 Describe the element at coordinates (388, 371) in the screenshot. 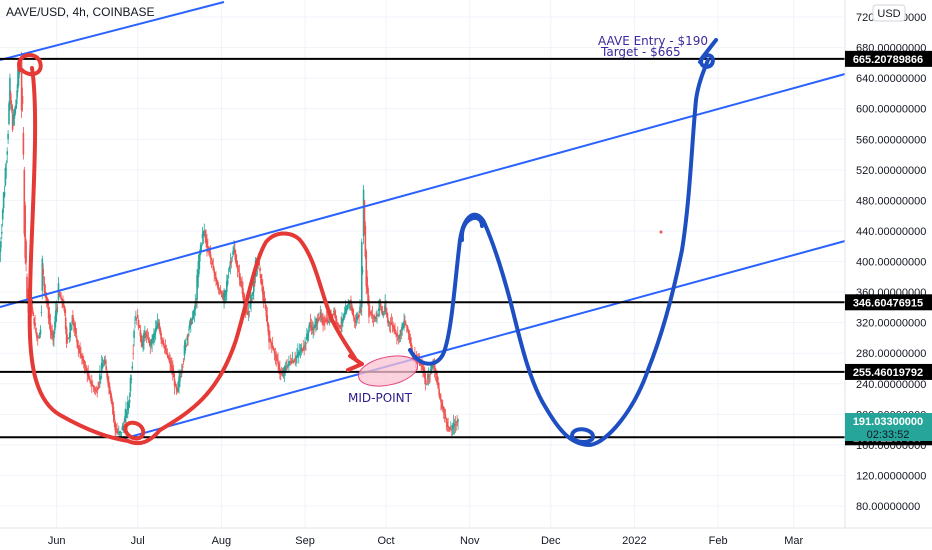

I see `midpoint-ellipse` at that location.